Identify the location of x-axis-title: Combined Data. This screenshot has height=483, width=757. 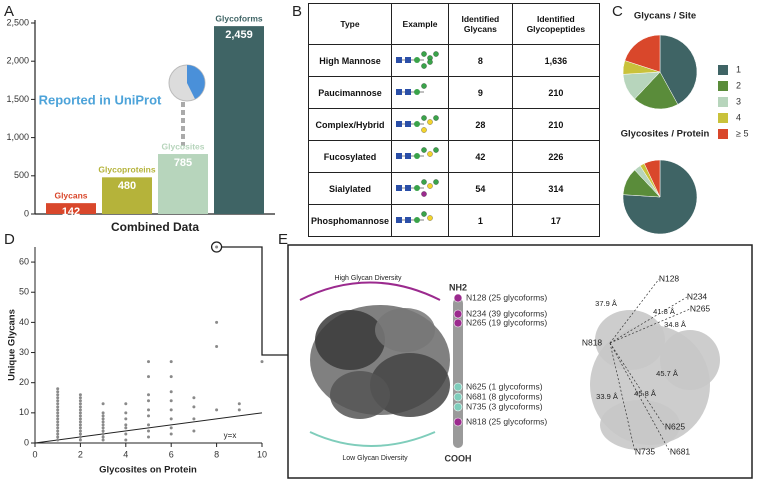
(155, 227).